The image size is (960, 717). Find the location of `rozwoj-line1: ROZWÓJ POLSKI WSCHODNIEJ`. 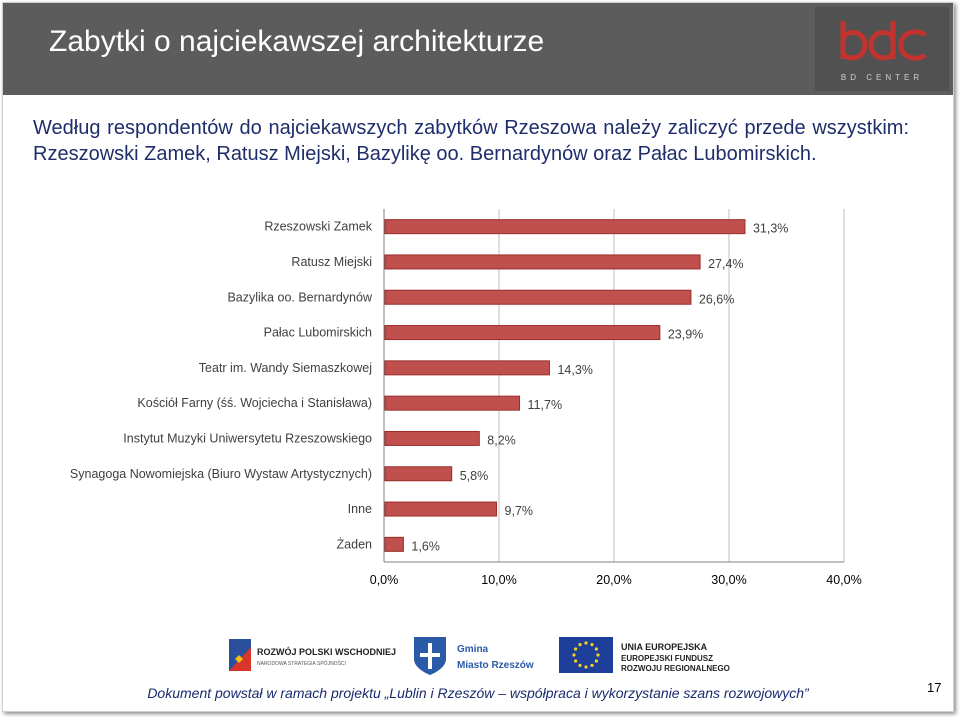

rozwoj-line1: ROZWÓJ POLSKI WSCHODNIEJ is located at coordinates (326, 651).